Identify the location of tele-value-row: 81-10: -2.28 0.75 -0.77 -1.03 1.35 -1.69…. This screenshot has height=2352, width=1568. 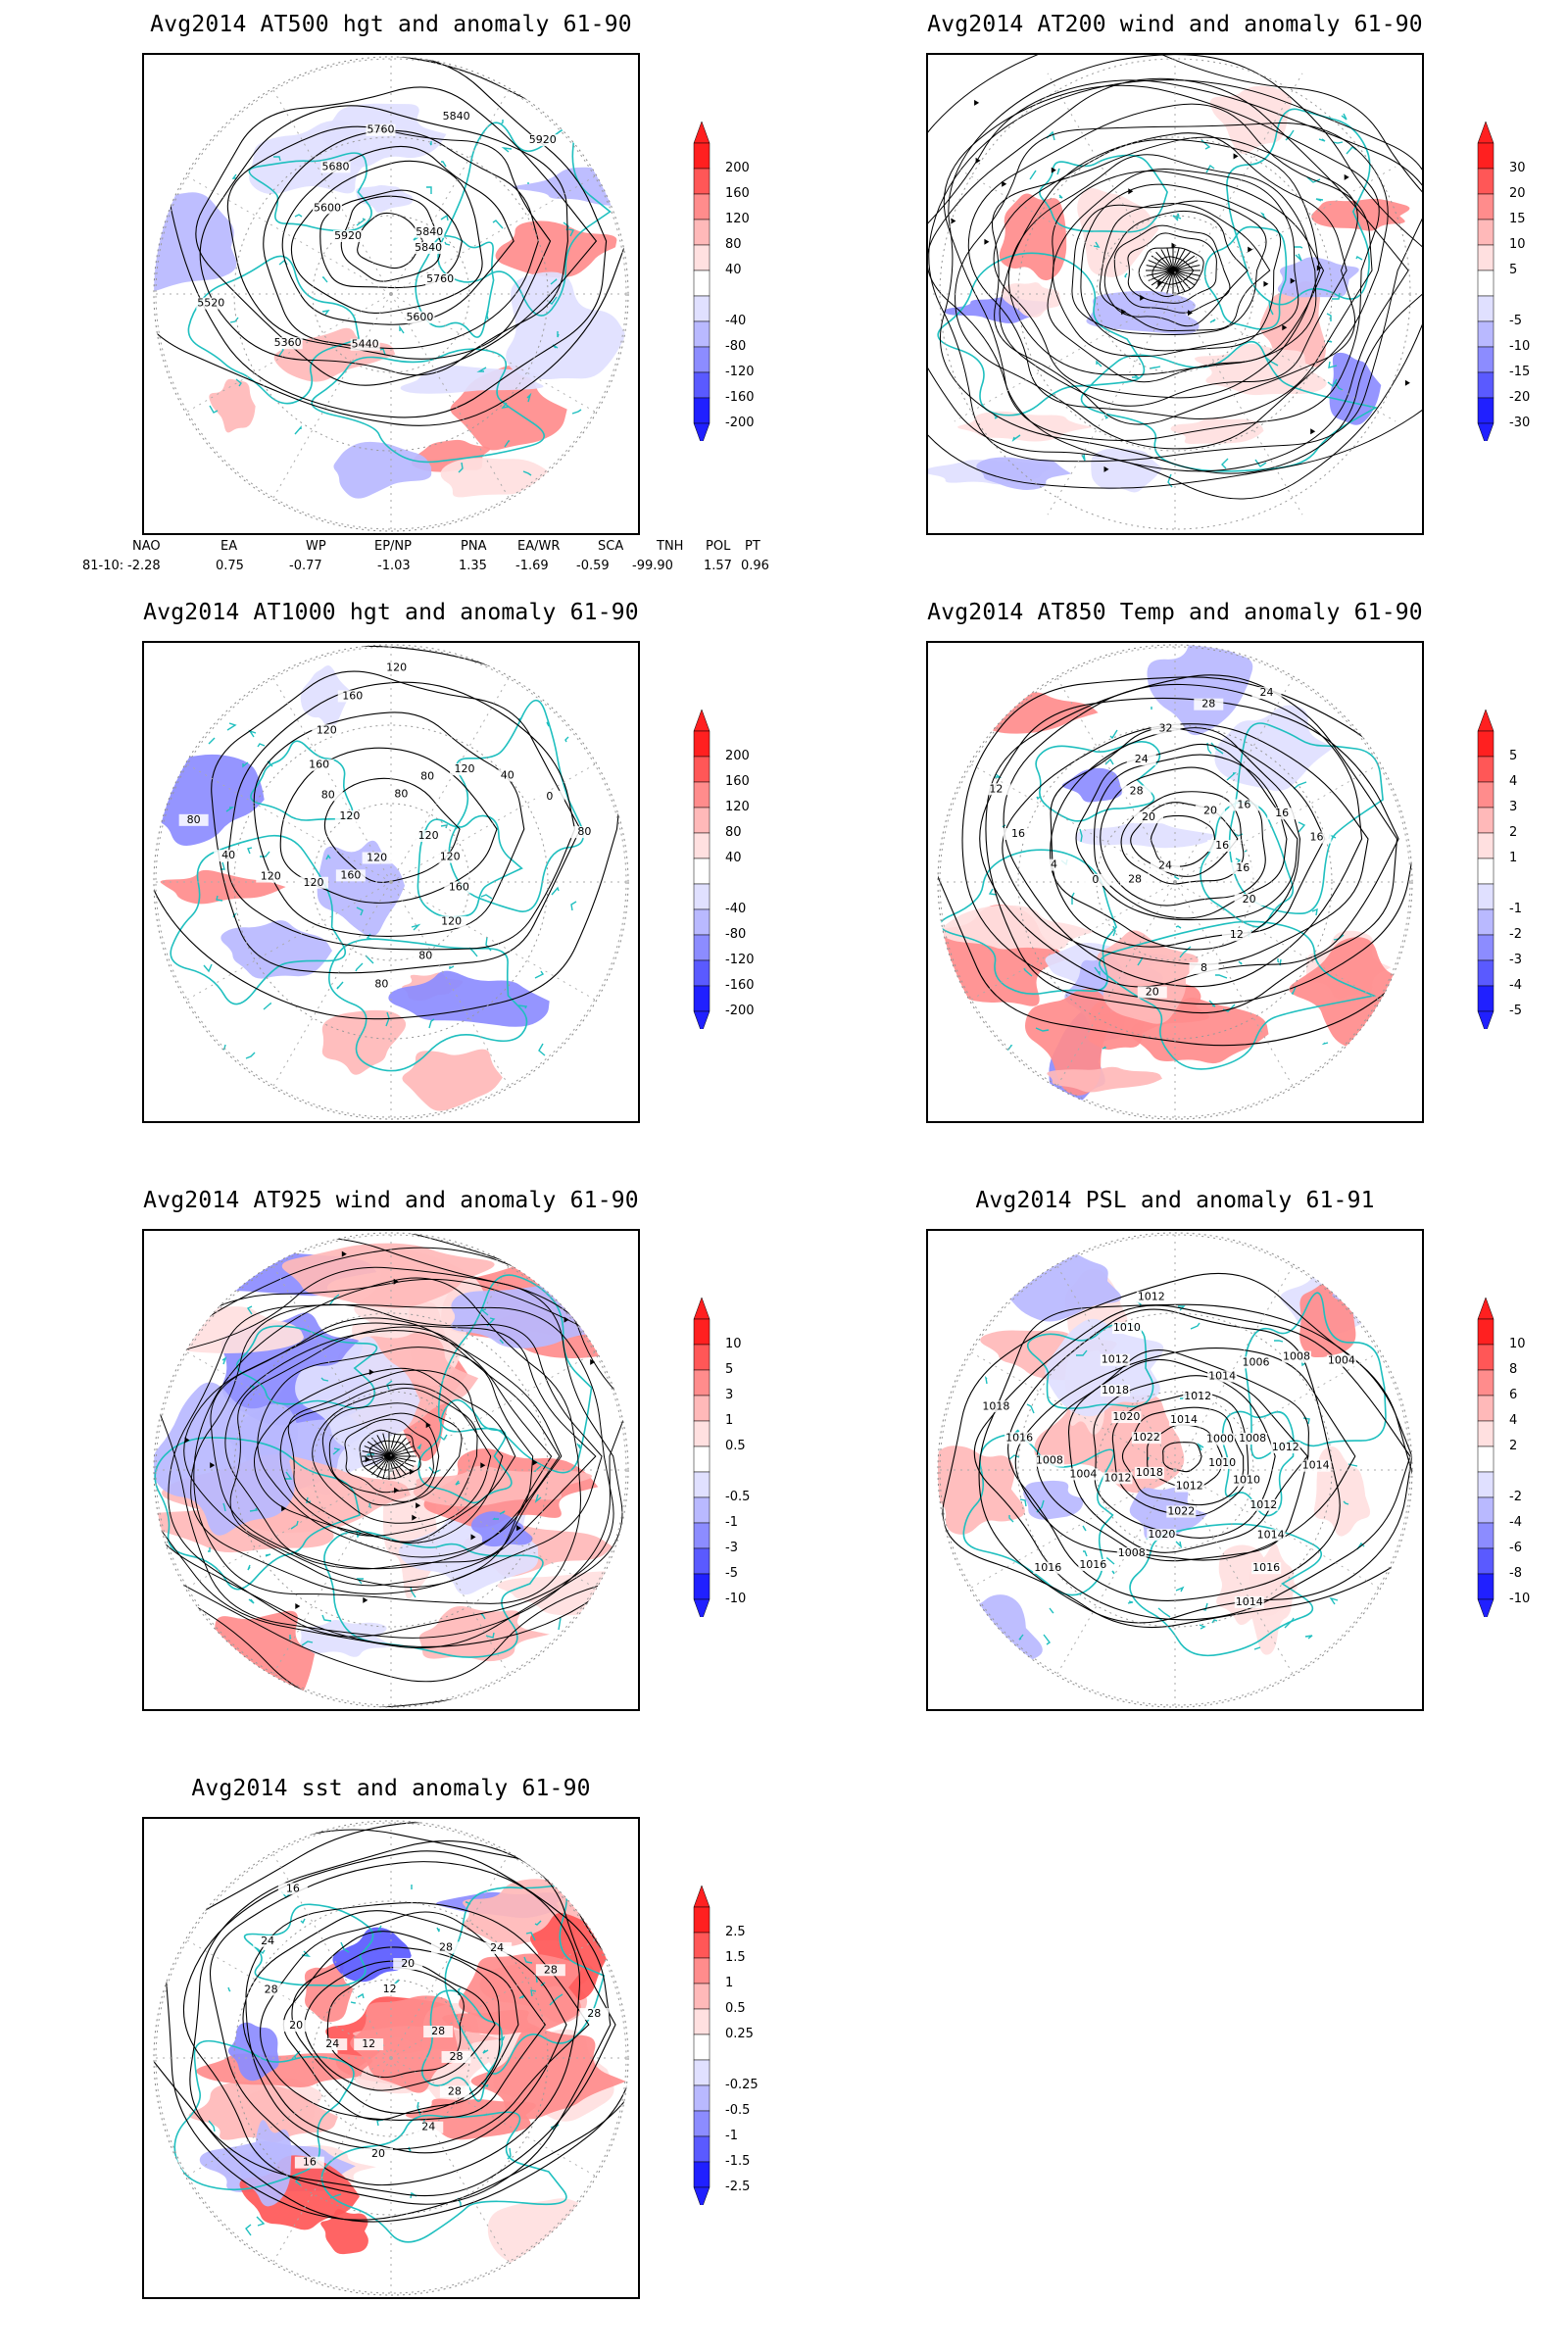
(428, 567).